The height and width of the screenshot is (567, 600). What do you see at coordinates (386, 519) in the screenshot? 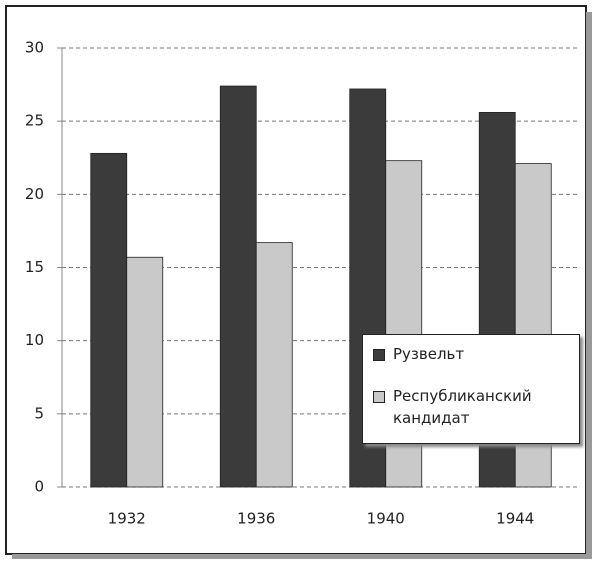
I see `x-tick-label: 1940` at bounding box center [386, 519].